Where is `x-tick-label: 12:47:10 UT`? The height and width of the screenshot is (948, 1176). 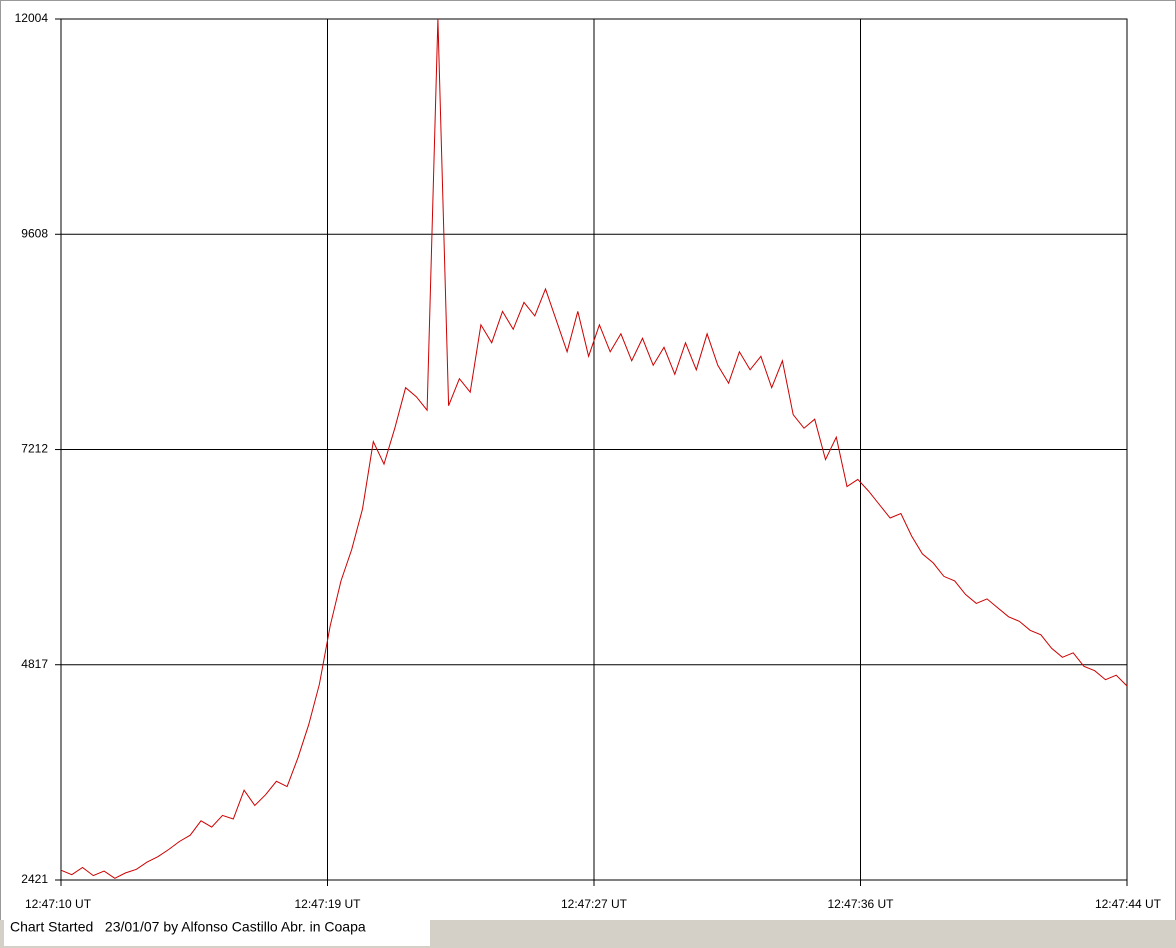 x-tick-label: 12:47:10 UT is located at coordinates (58, 904).